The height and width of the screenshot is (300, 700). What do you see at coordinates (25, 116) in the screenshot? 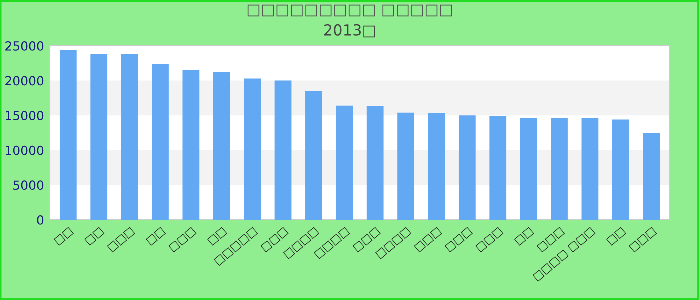
I see `y-tick-label: 15000` at bounding box center [25, 116].